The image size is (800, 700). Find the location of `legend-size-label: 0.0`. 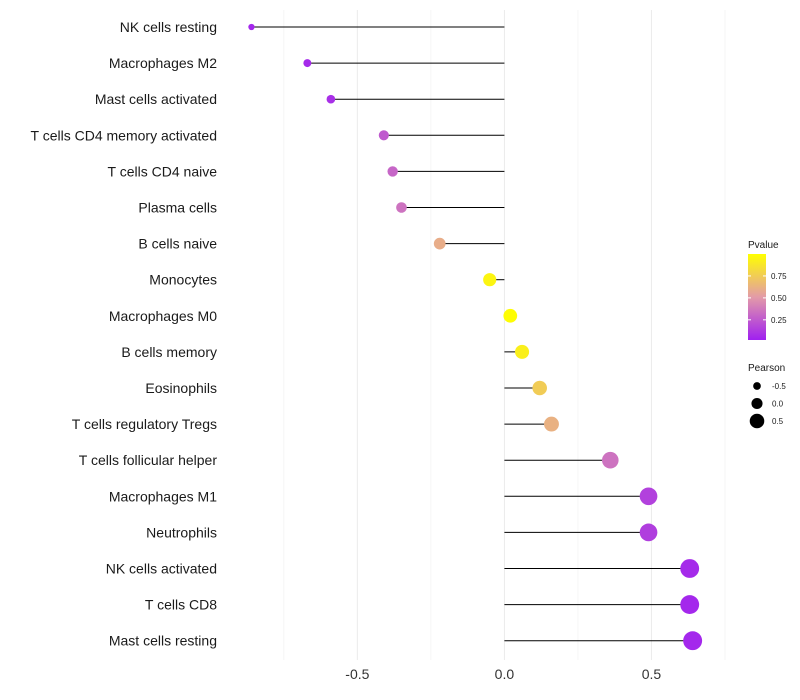

legend-size-label: 0.0 is located at coordinates (778, 404).